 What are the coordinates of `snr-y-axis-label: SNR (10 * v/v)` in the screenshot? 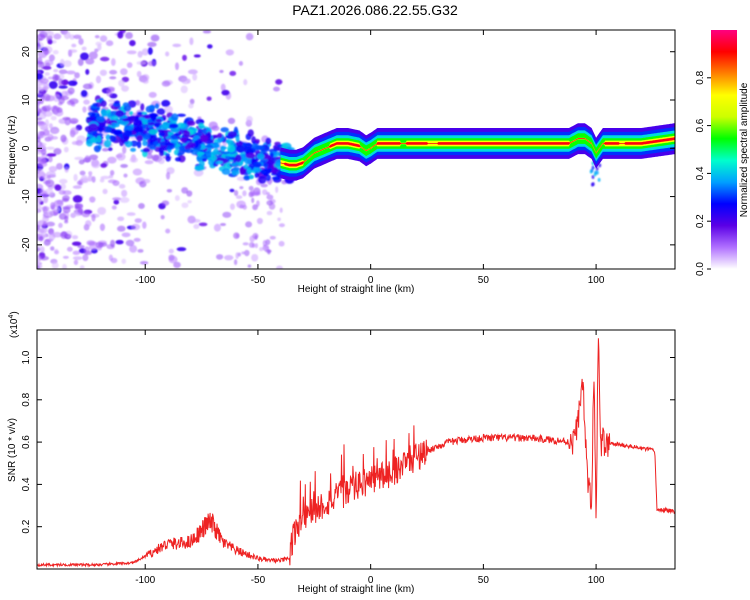 It's located at (12, 450).